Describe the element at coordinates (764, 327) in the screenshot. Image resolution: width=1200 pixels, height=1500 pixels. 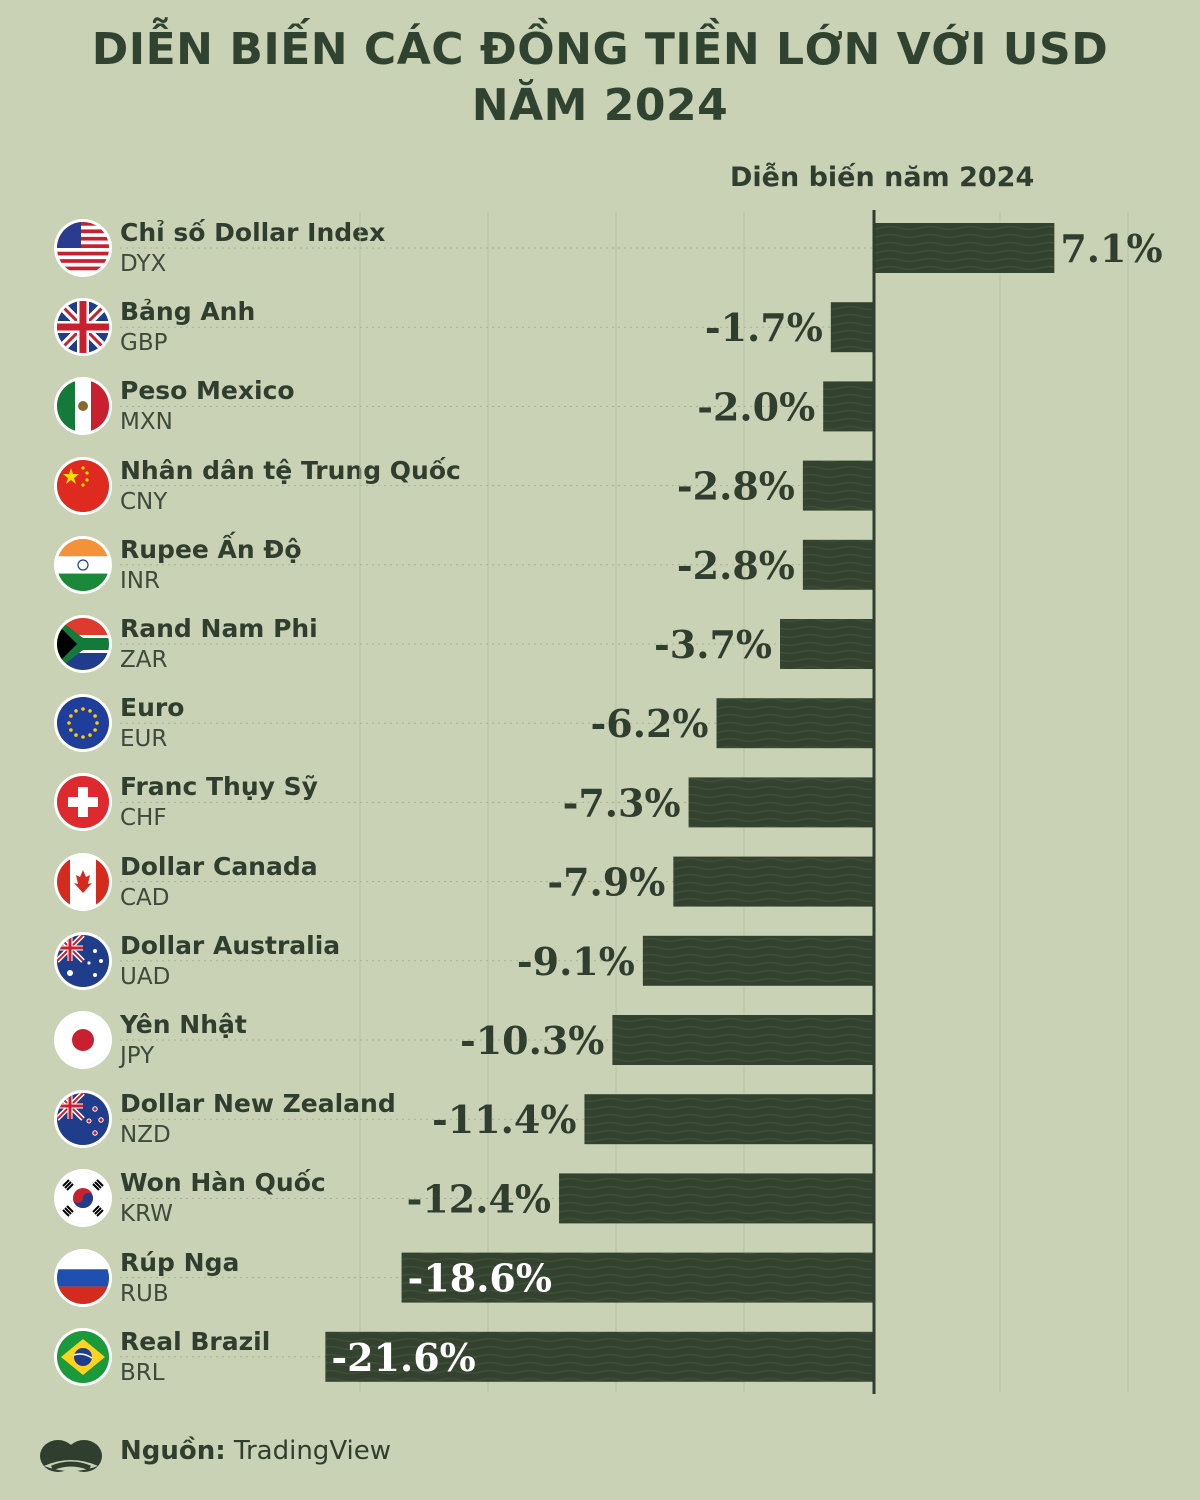
I see `value-label-gbp: -1.7%` at that location.